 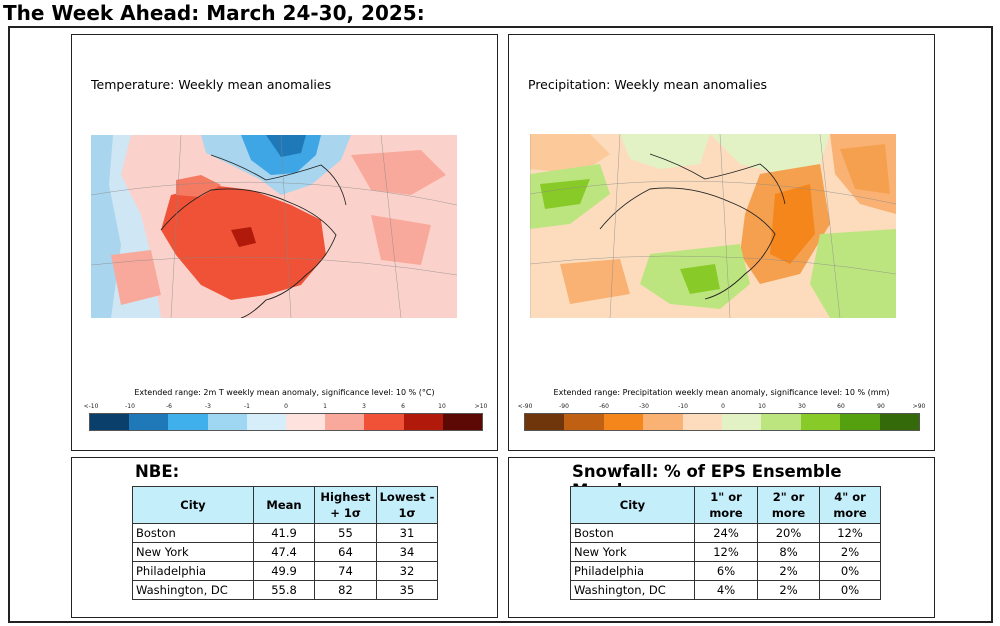 I want to click on column-header-lowest: Lowest - 1σ, so click(x=407, y=505).